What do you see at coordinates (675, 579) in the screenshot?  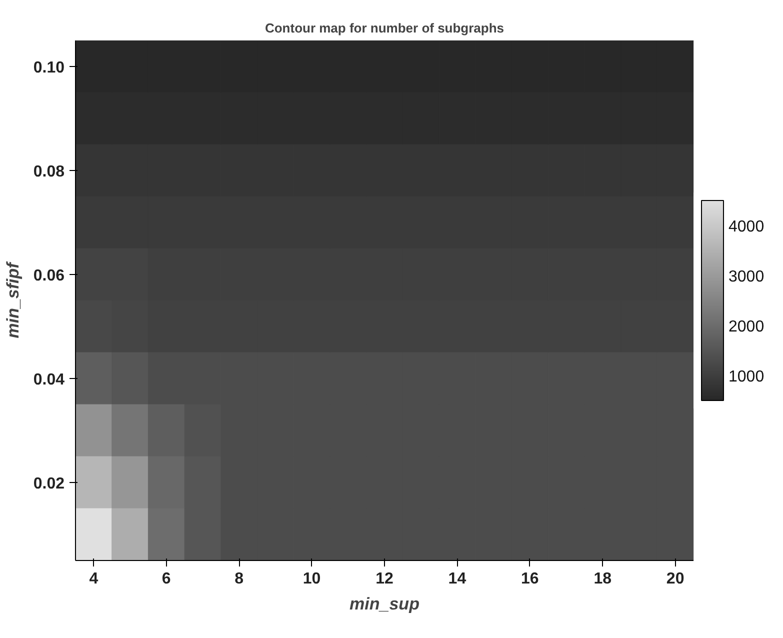 I see `x-tick-label: 20` at bounding box center [675, 579].